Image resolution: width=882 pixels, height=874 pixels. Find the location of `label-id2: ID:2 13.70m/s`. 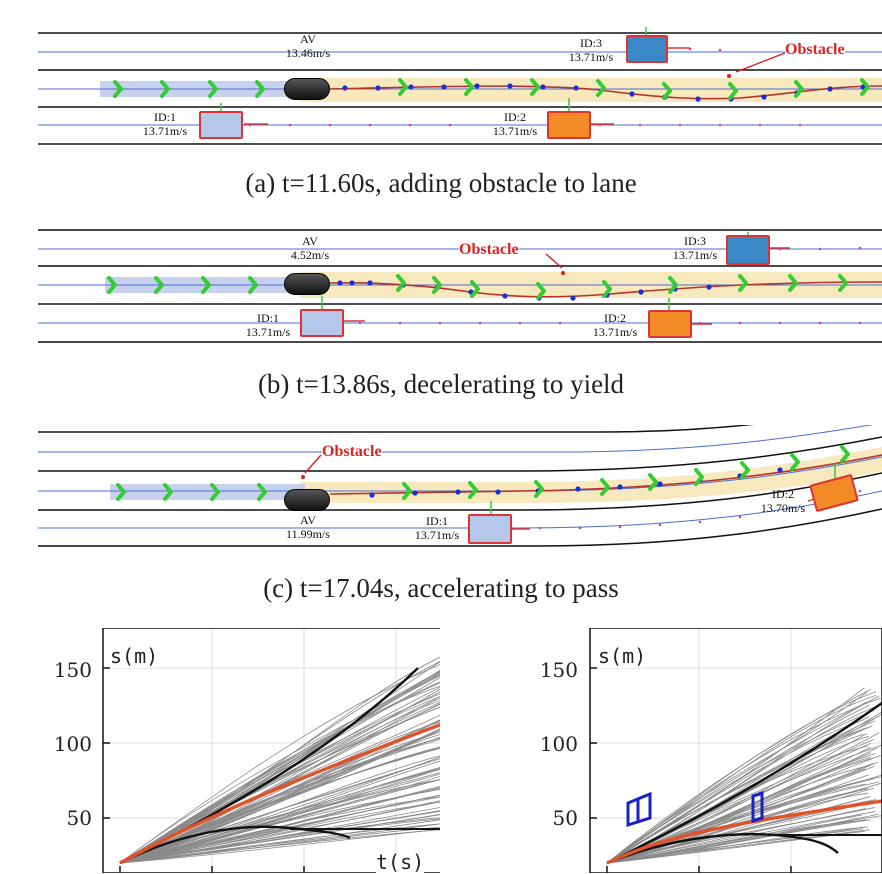

label-id2: ID:2 13.70m/s is located at coordinates (783, 501).